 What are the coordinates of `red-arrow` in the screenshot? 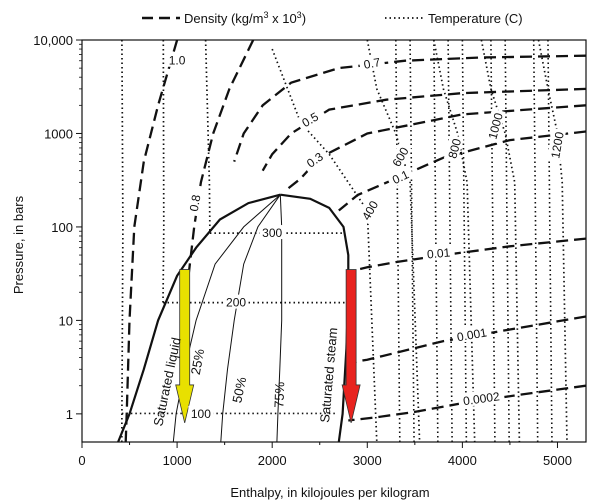 It's located at (351, 346).